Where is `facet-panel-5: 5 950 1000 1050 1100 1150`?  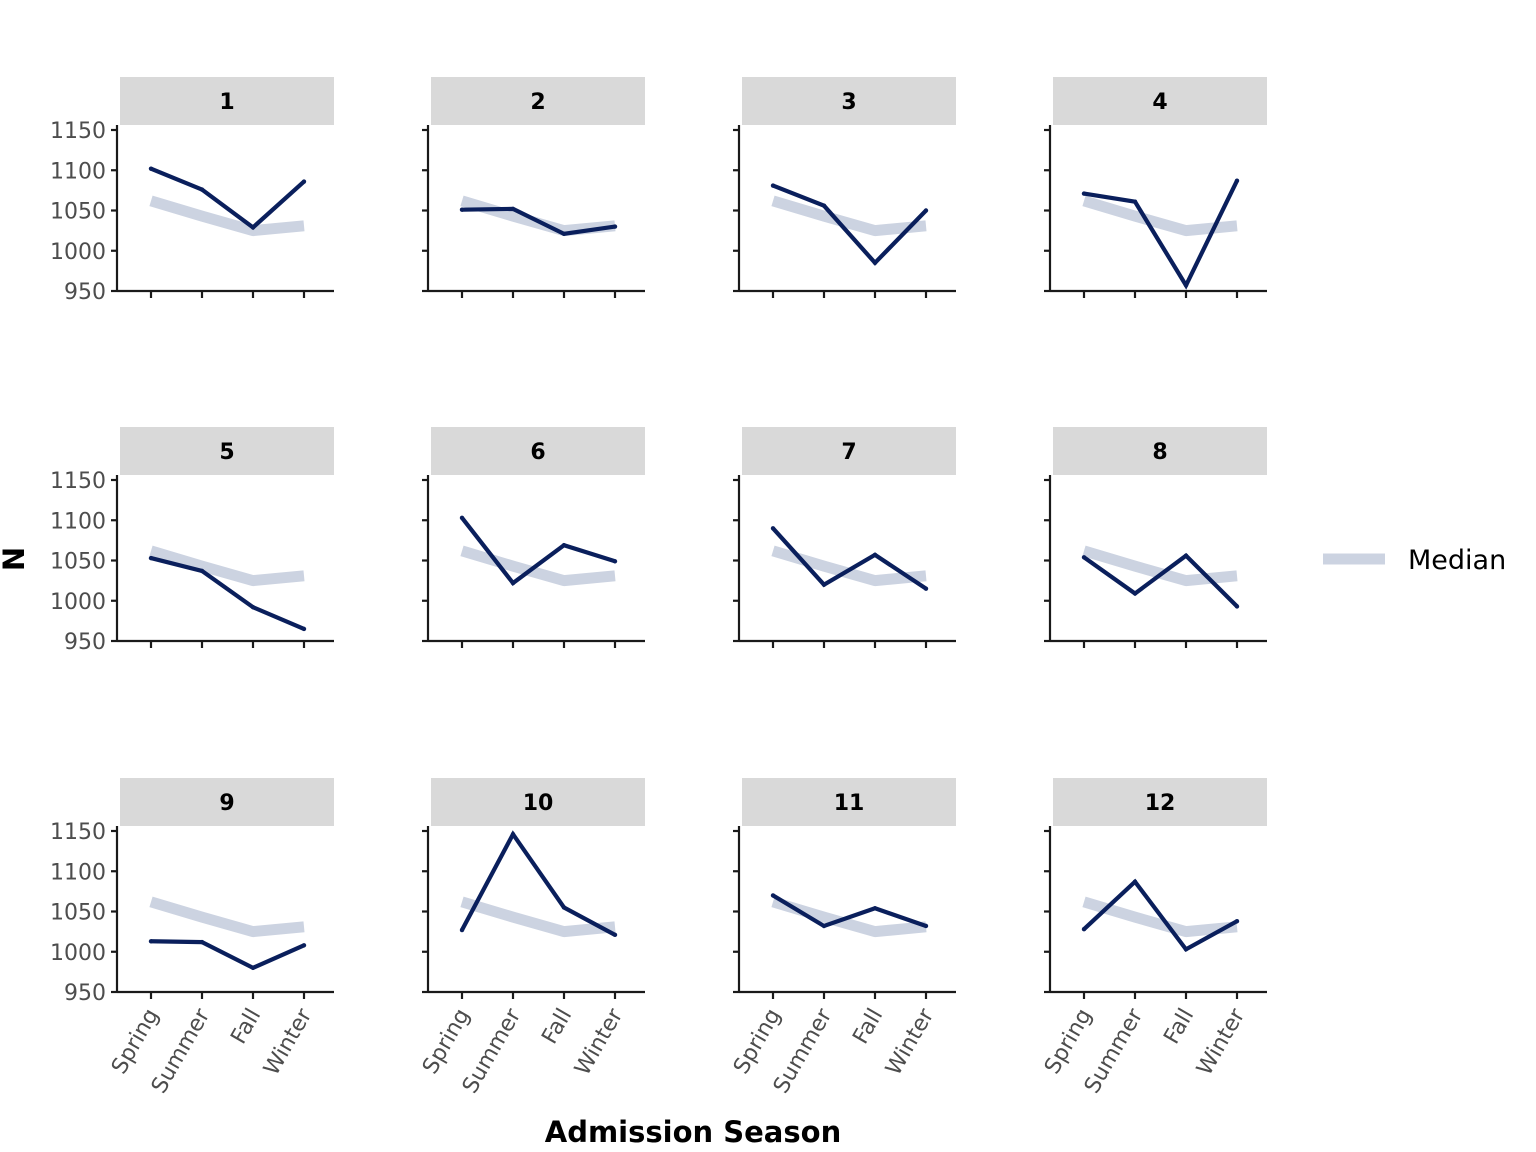 facet-panel-5: 5 950 1000 1050 1100 1150 is located at coordinates (192, 541).